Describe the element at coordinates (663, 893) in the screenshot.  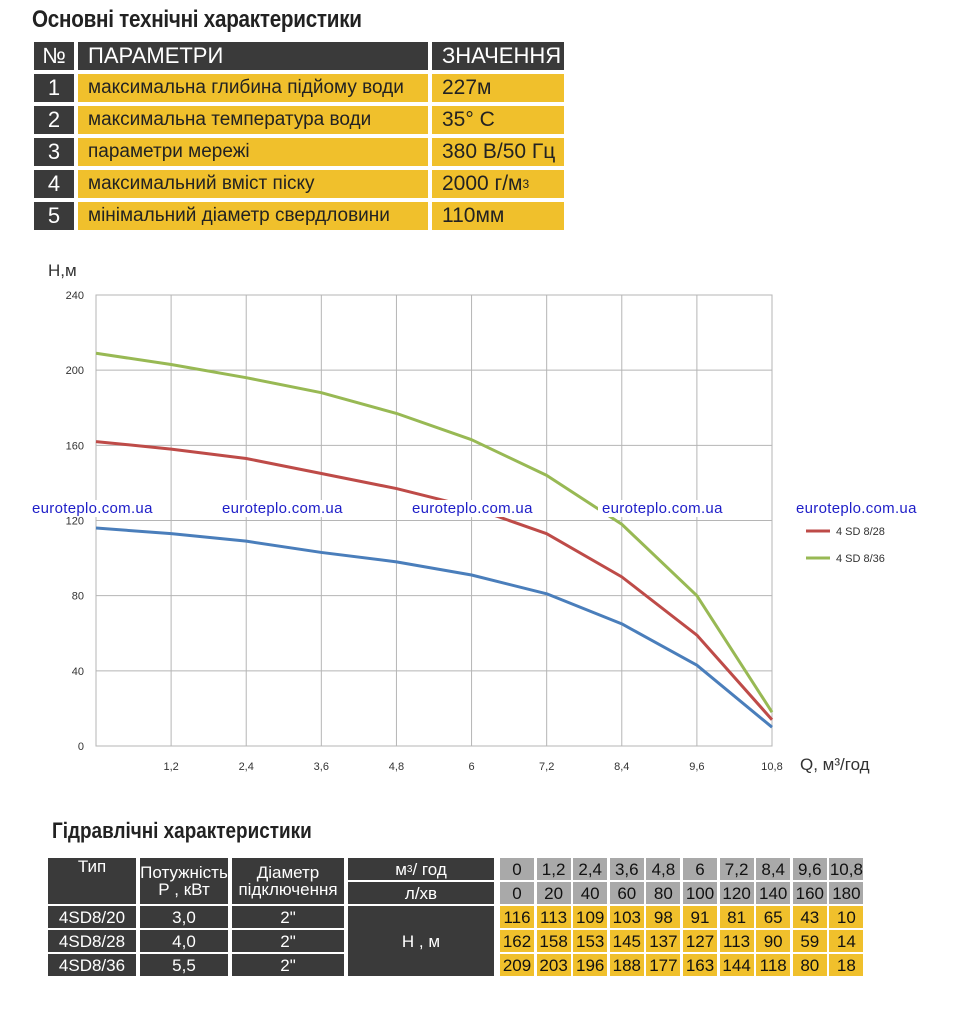
I see `flow-lmin-cell: 80` at that location.